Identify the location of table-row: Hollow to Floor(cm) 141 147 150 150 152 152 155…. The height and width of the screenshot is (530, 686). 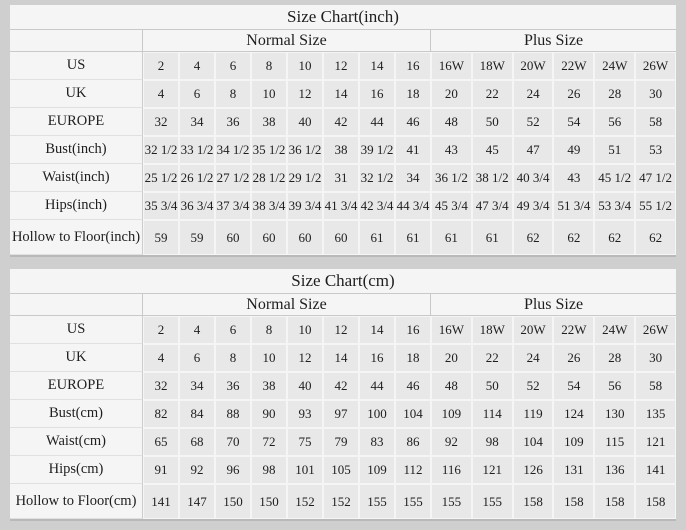
(343, 501).